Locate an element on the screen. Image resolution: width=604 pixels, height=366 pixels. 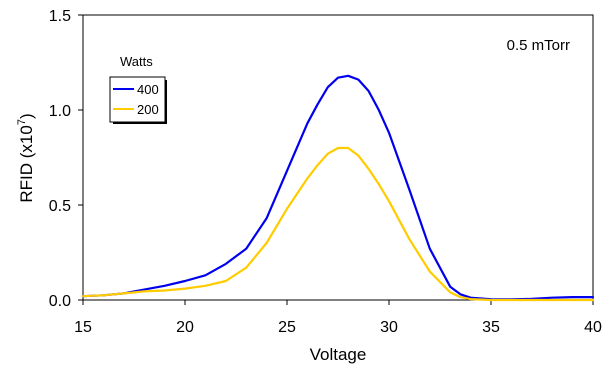
legend-label-400: 400 is located at coordinates (148, 89).